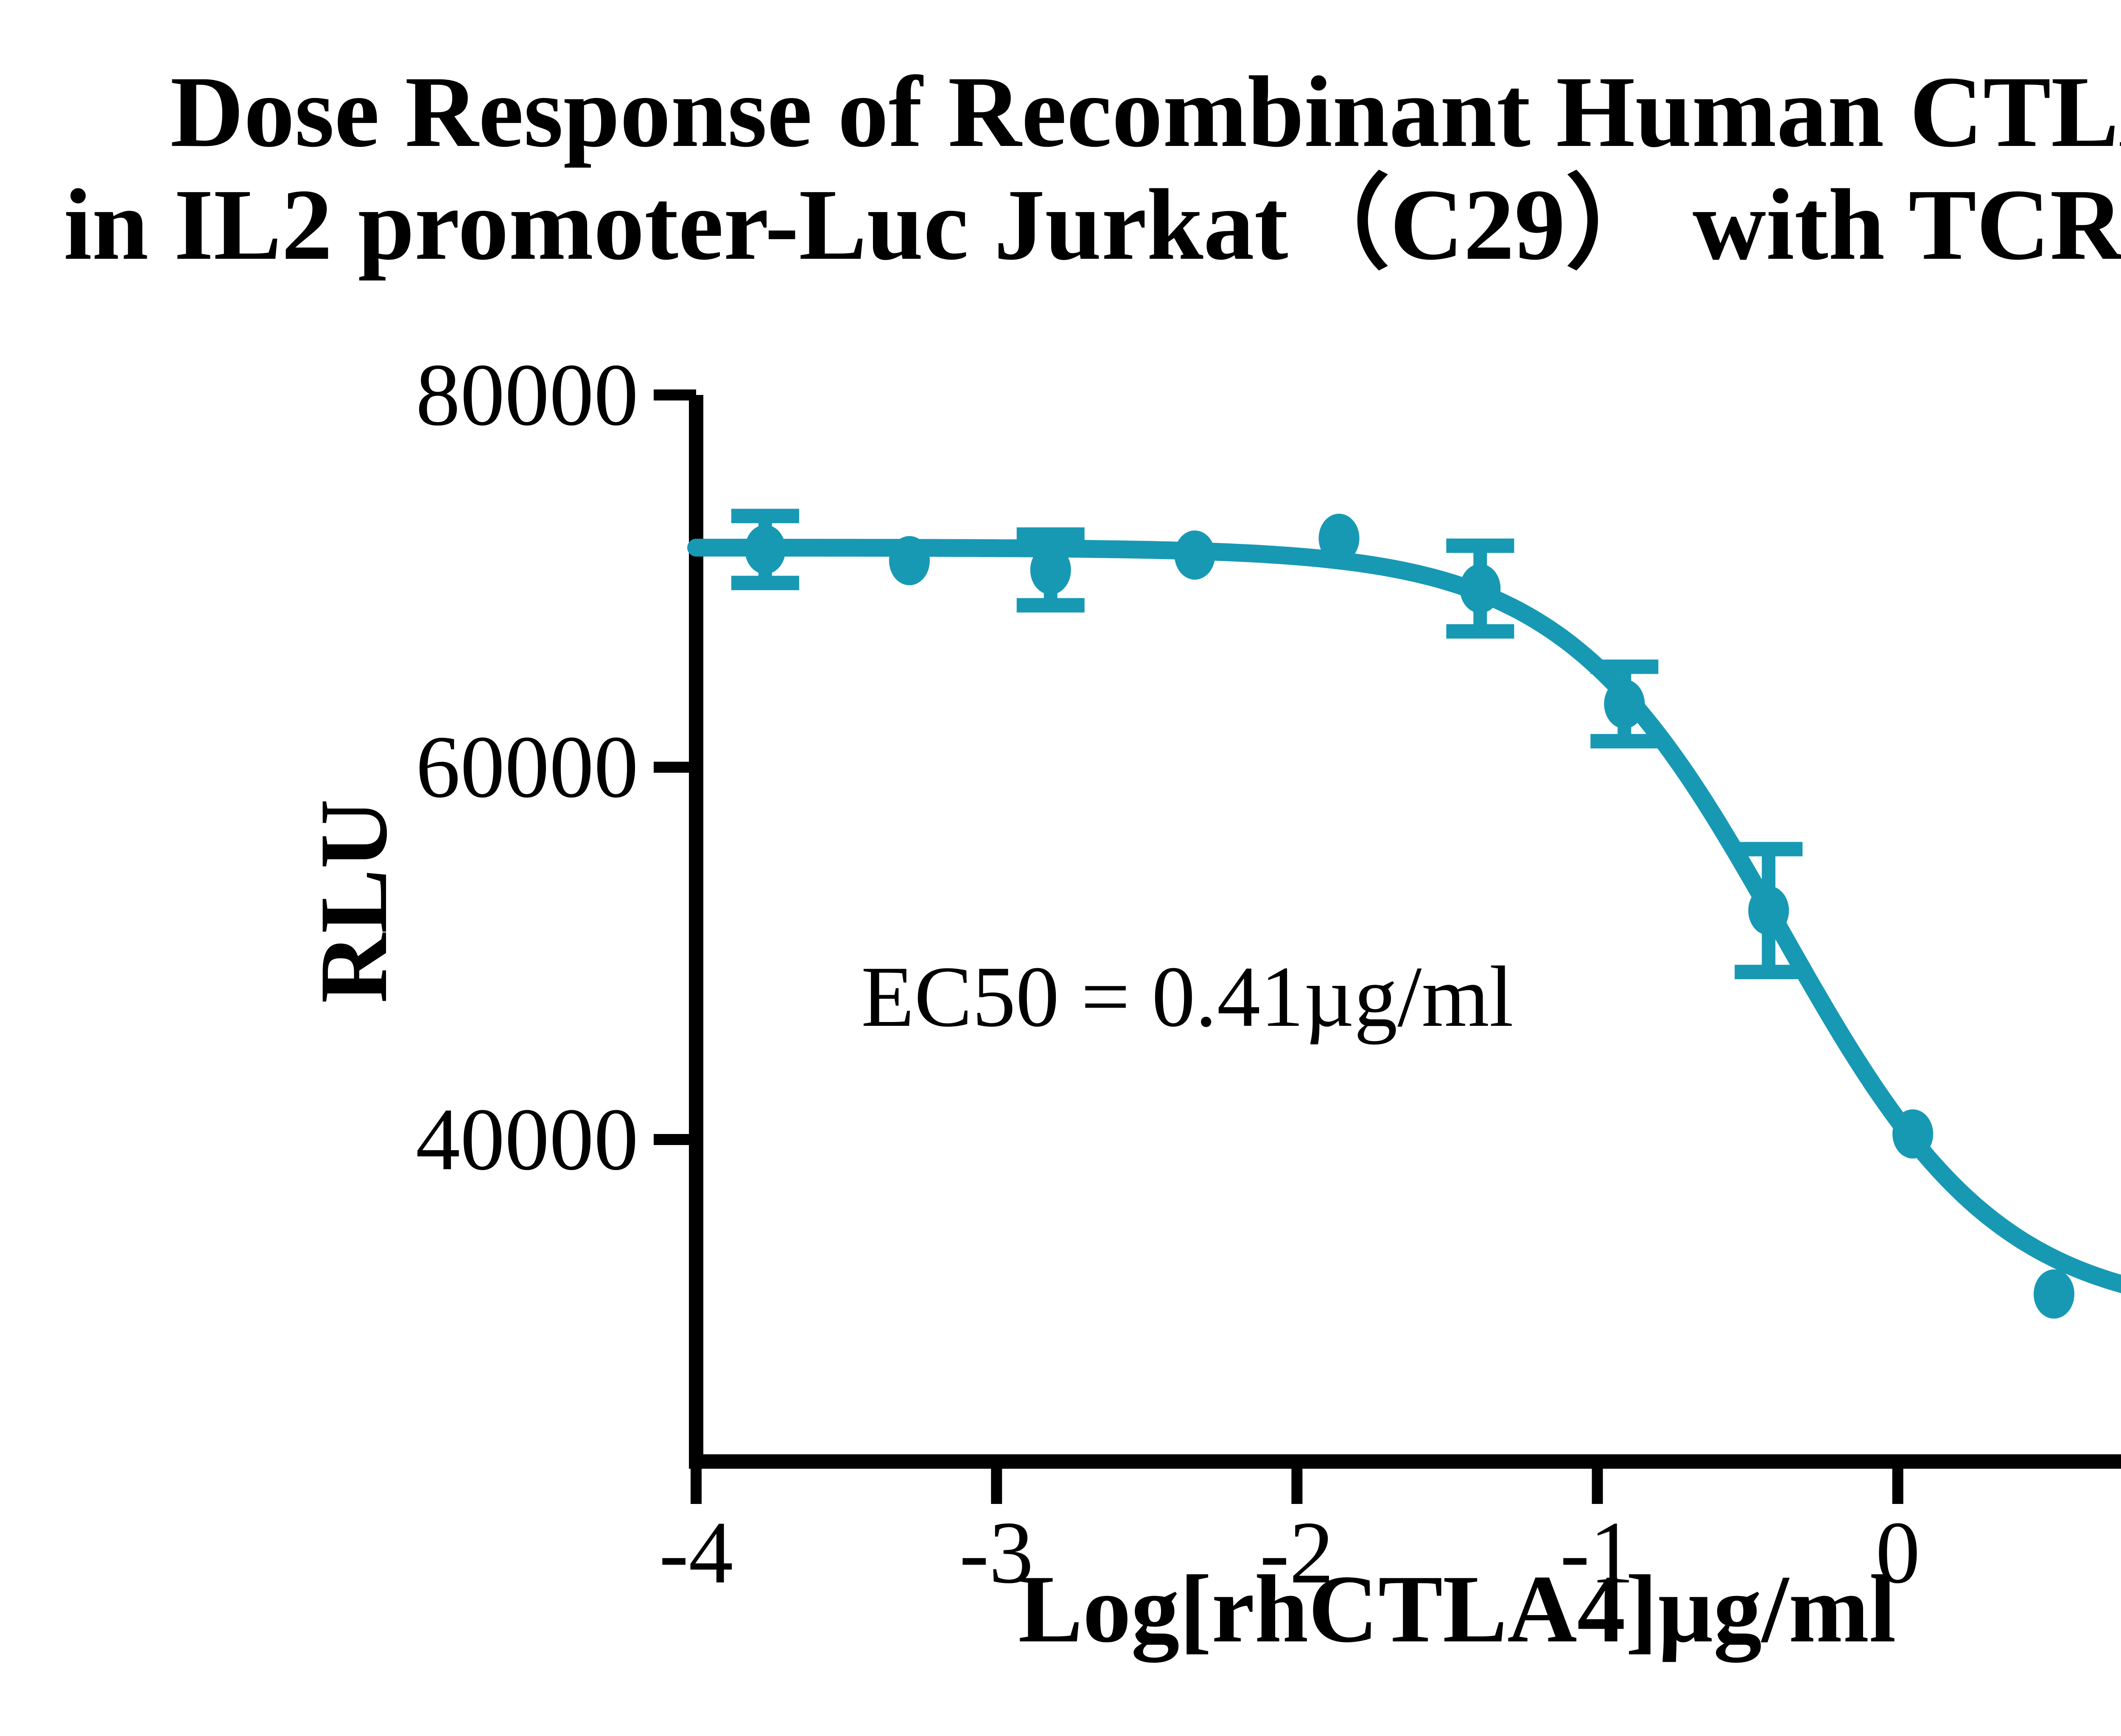  Describe the element at coordinates (1597, 1553) in the screenshot. I see `x-tick-label-neg1: -1` at that location.